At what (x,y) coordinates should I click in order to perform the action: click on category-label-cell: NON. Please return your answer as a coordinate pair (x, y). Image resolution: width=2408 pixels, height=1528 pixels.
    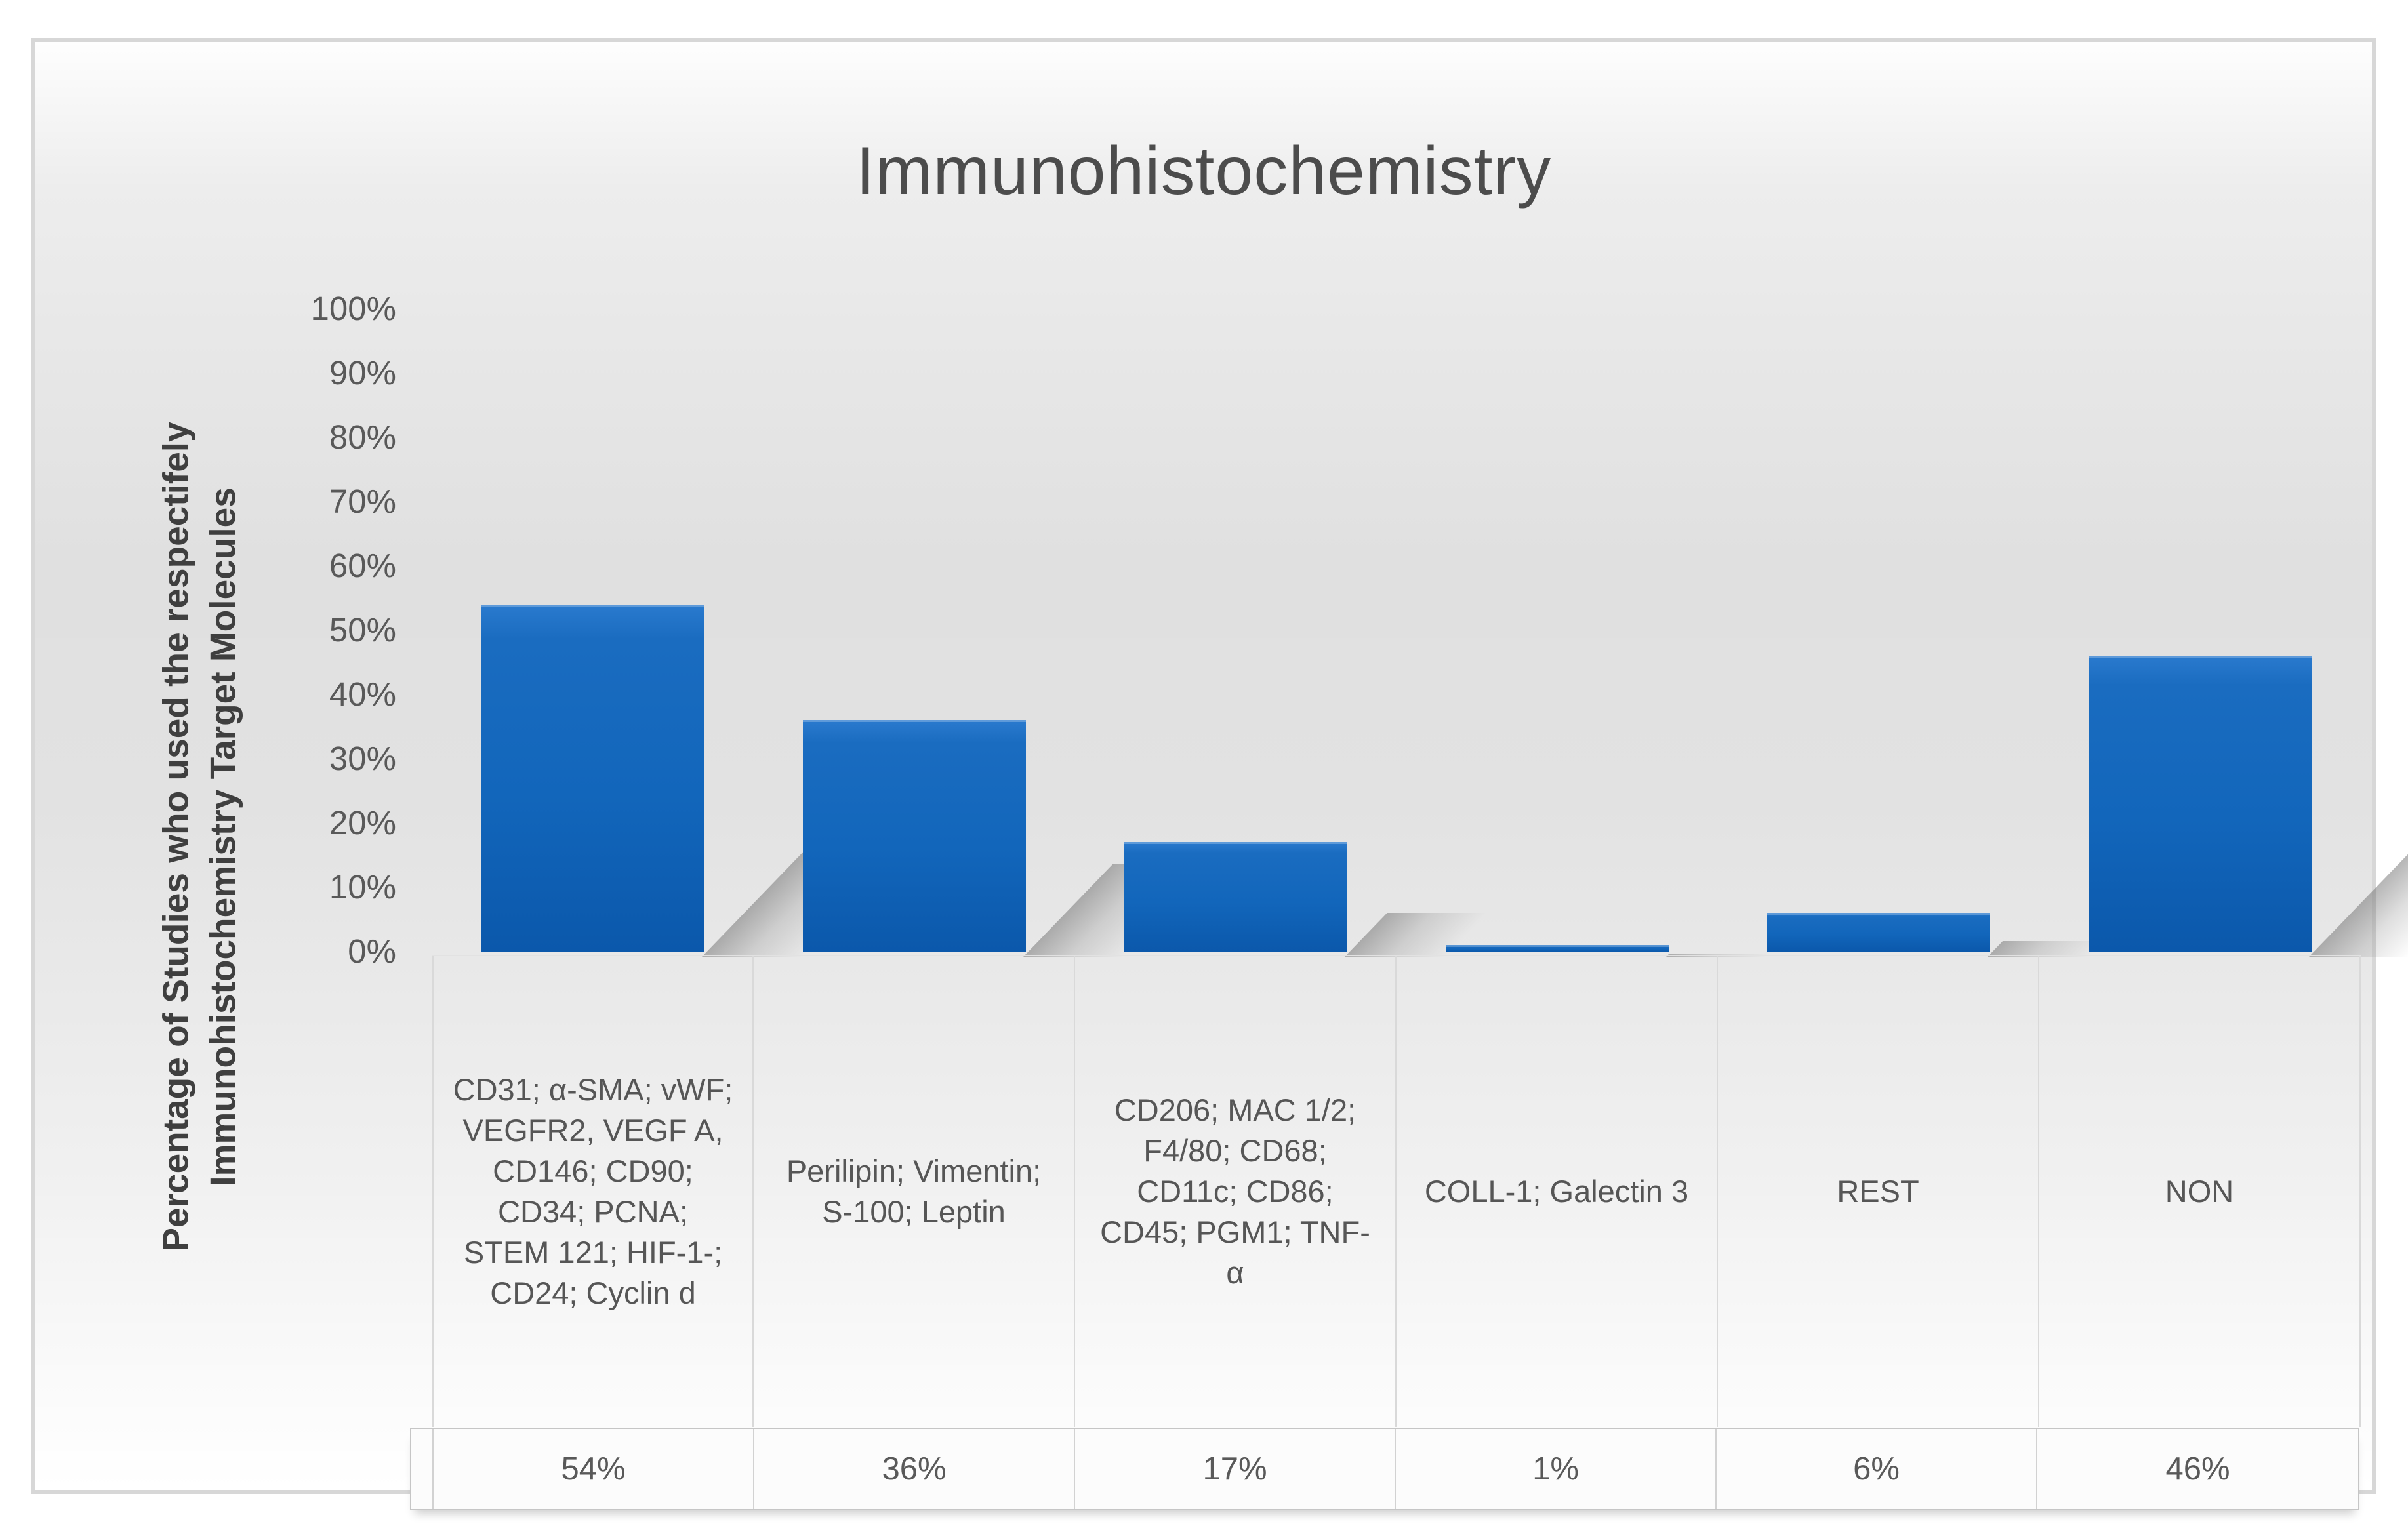
    Looking at the image, I should click on (2200, 1191).